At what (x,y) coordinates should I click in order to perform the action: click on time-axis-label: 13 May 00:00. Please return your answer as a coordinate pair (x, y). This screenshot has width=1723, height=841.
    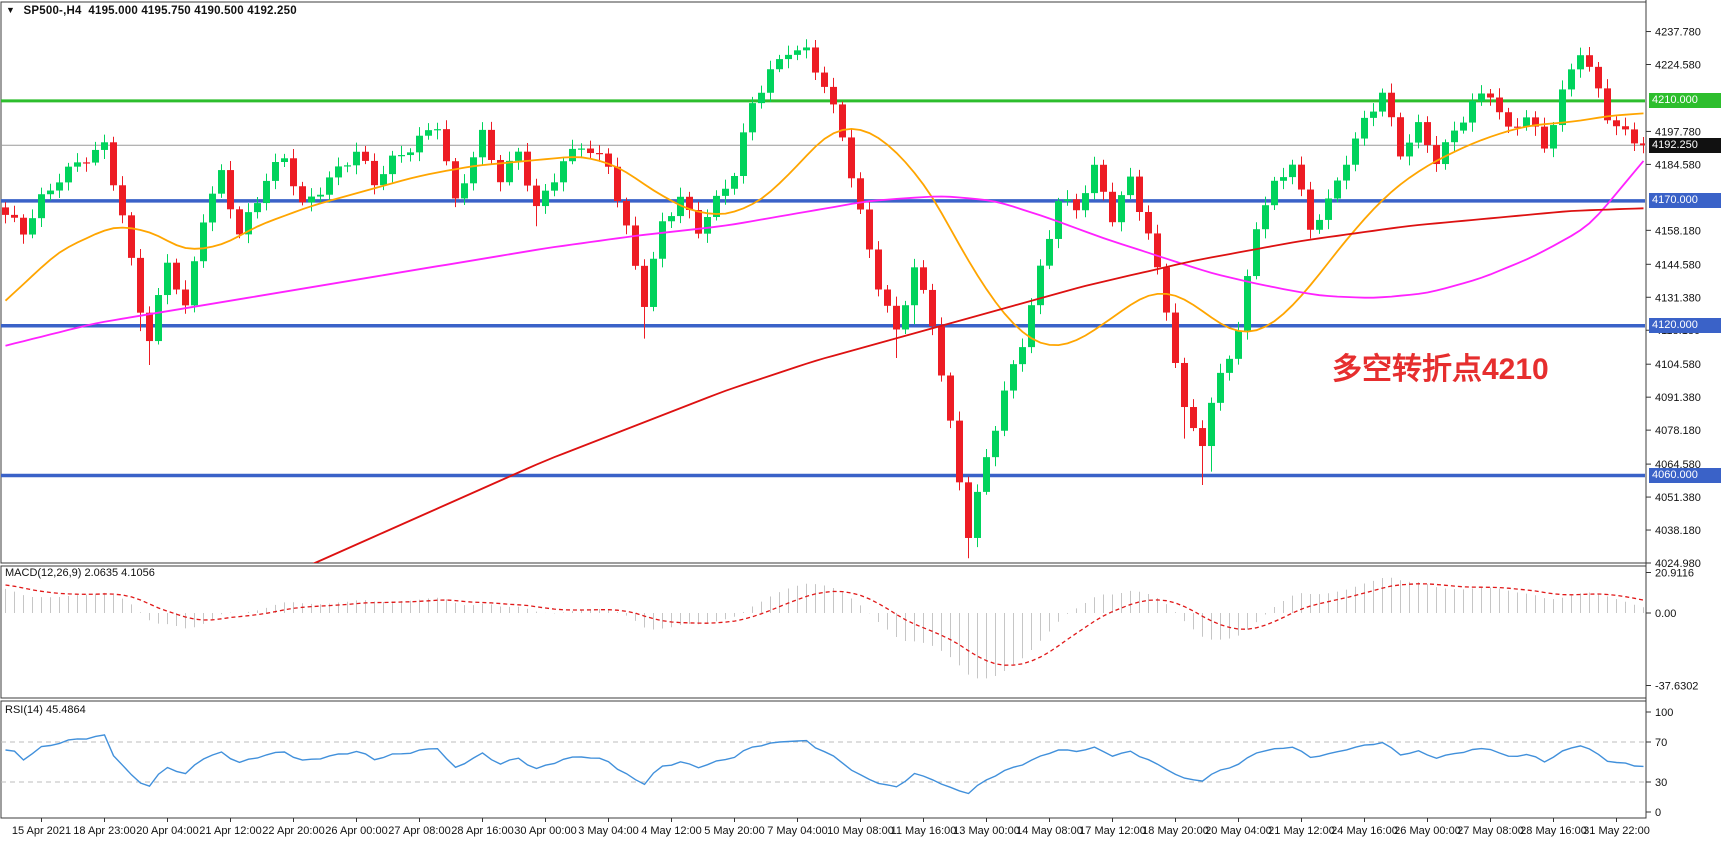
    Looking at the image, I should click on (986, 831).